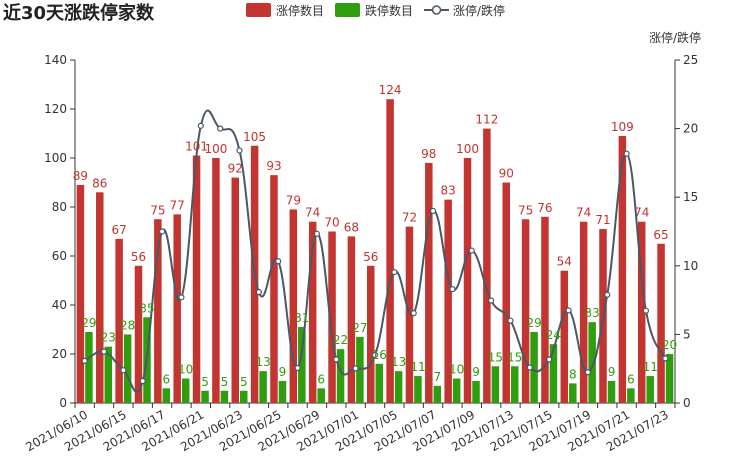 The width and height of the screenshot is (750, 463). What do you see at coordinates (196, 147) in the screenshot?
I see `data-label-limit-up: 101` at bounding box center [196, 147].